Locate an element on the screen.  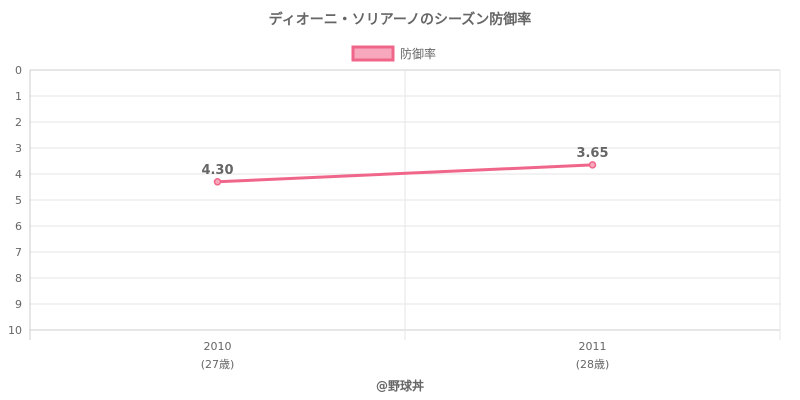
data-label: 3.65 is located at coordinates (592, 153).